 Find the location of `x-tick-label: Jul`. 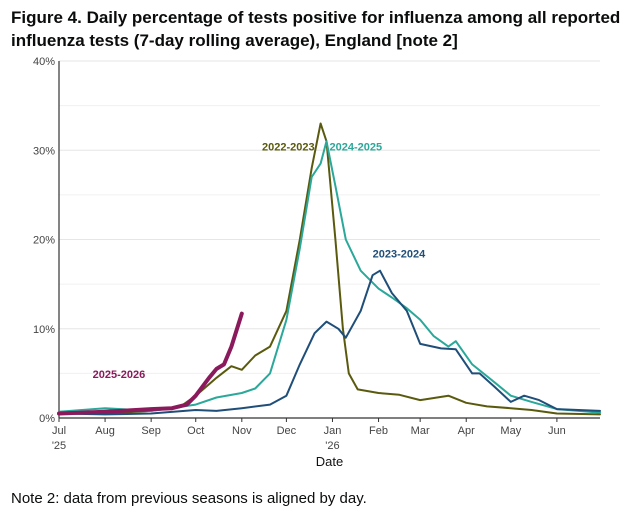

x-tick-label: Jul is located at coordinates (59, 431).